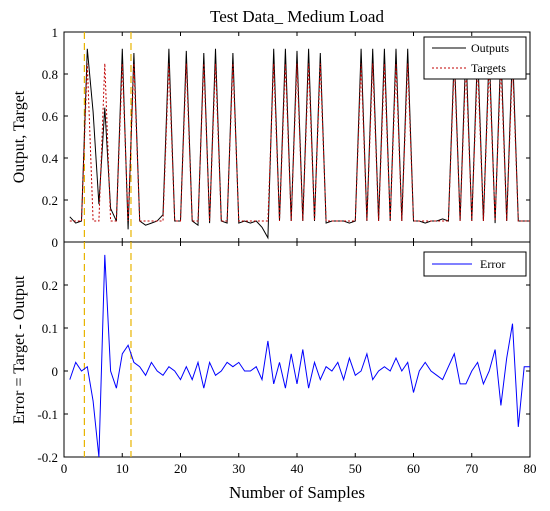  What do you see at coordinates (122, 468) in the screenshot?
I see `x-tick-label: 10` at bounding box center [122, 468].